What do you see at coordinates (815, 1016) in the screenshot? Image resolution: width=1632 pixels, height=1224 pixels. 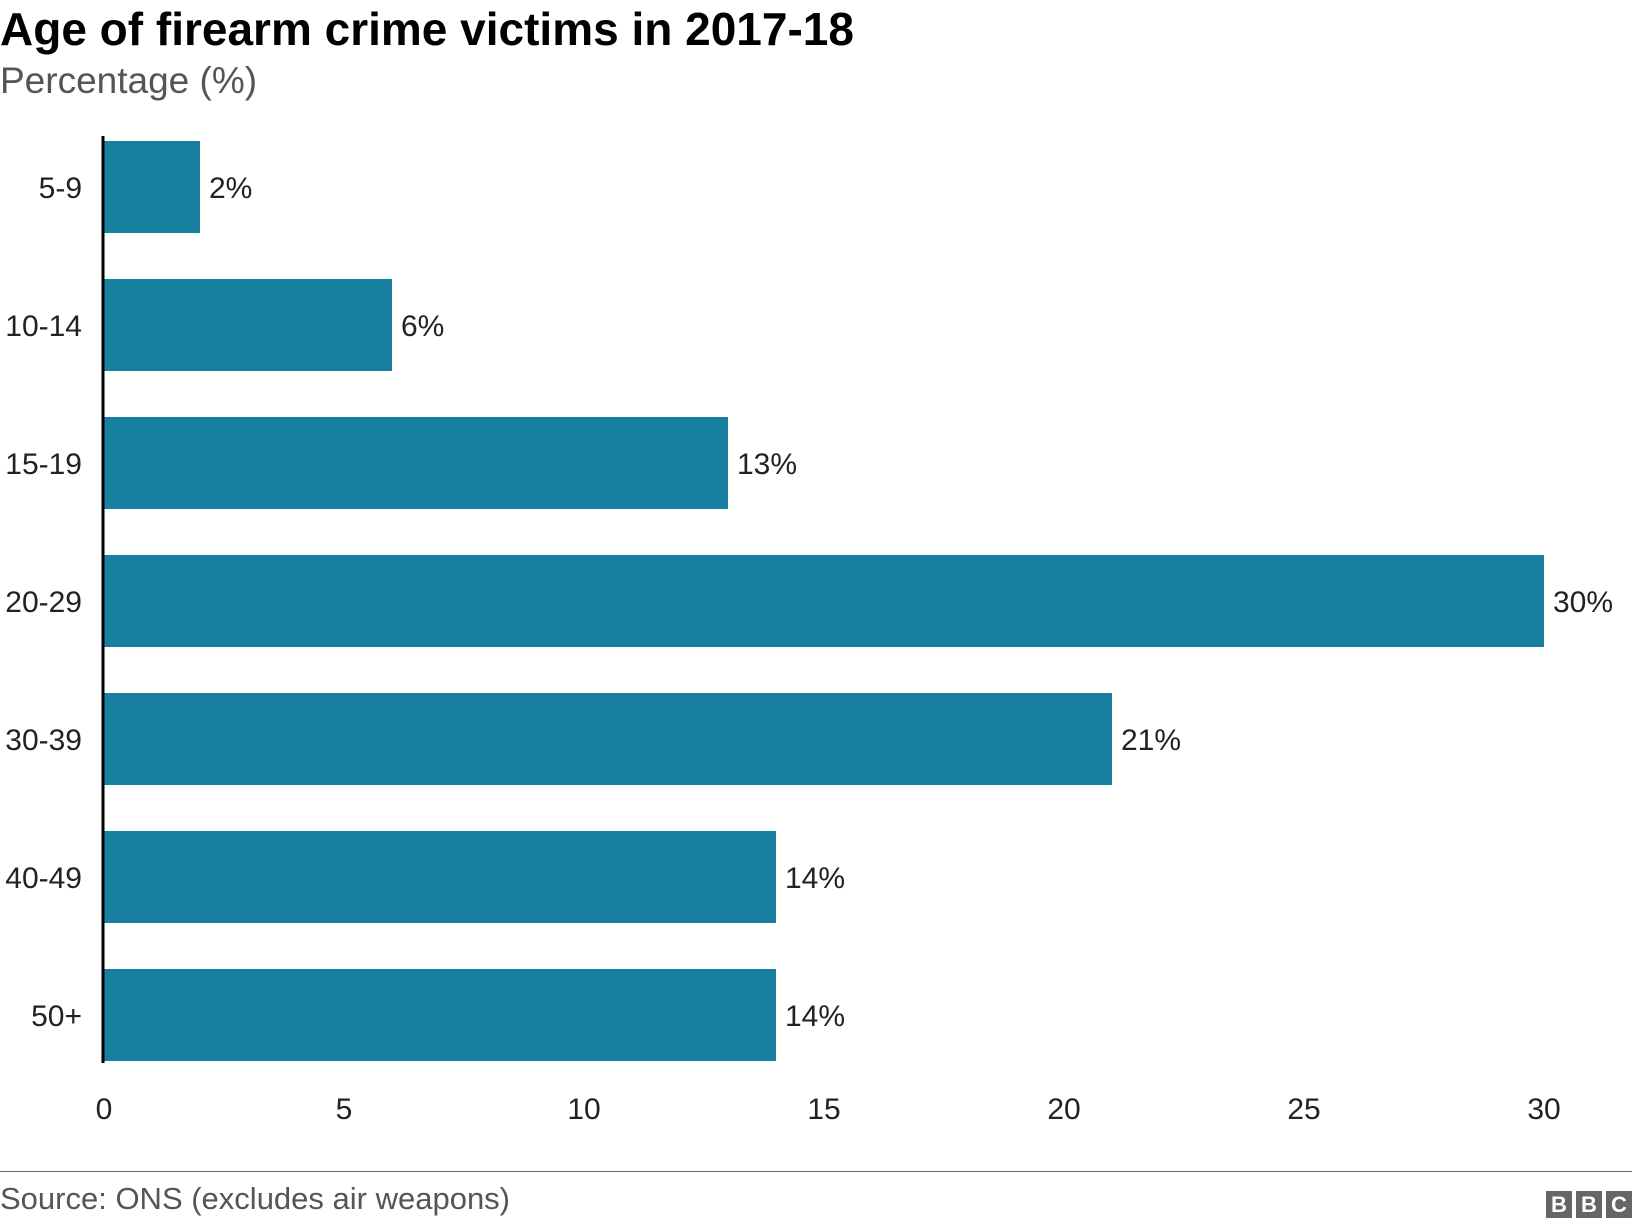 I see `data-label-50+: 14%` at bounding box center [815, 1016].